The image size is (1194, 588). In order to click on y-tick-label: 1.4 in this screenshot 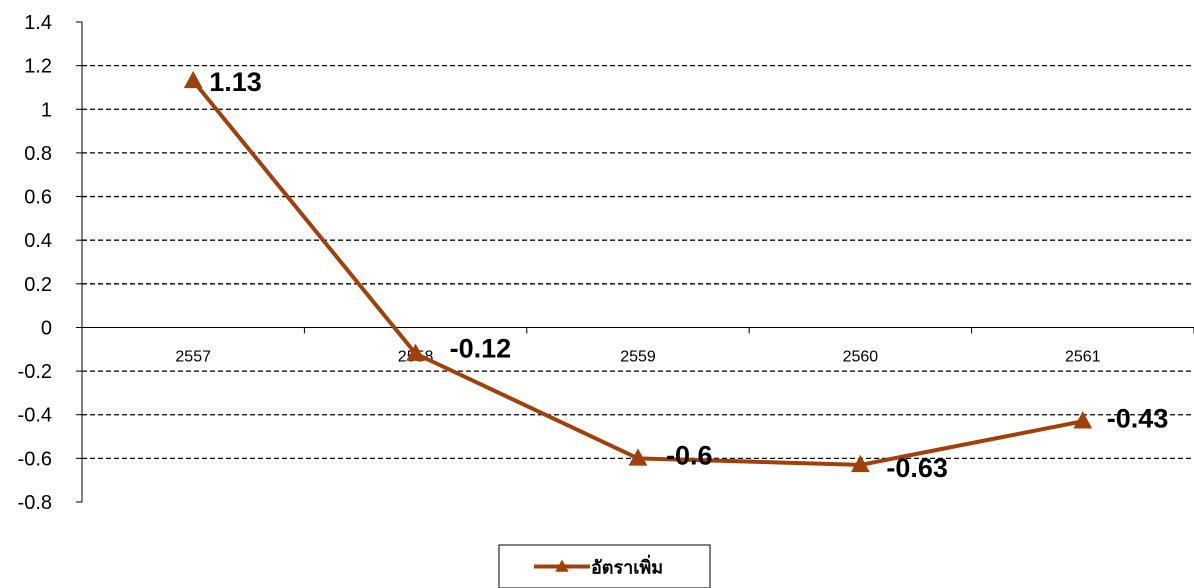, I will do `click(38, 23)`.